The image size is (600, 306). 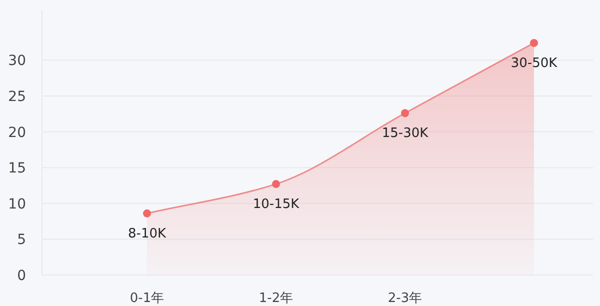 I want to click on y-tick-label: 0, so click(x=21, y=276).